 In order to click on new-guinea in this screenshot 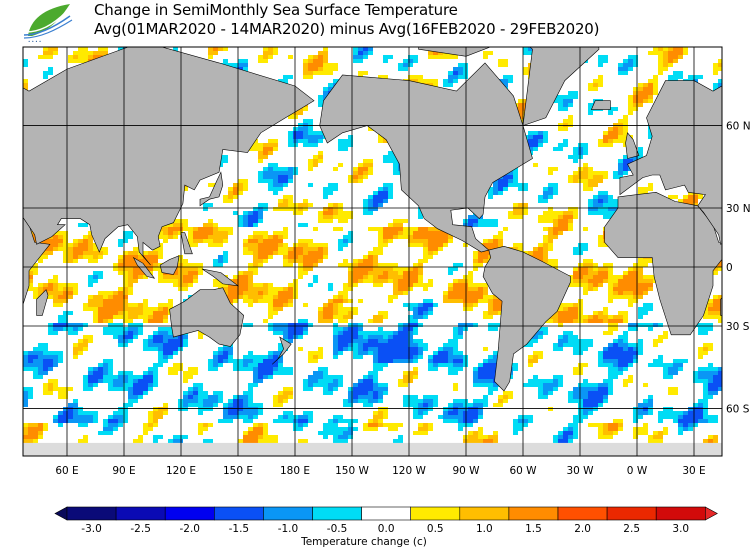, I will do `click(220, 277)`.